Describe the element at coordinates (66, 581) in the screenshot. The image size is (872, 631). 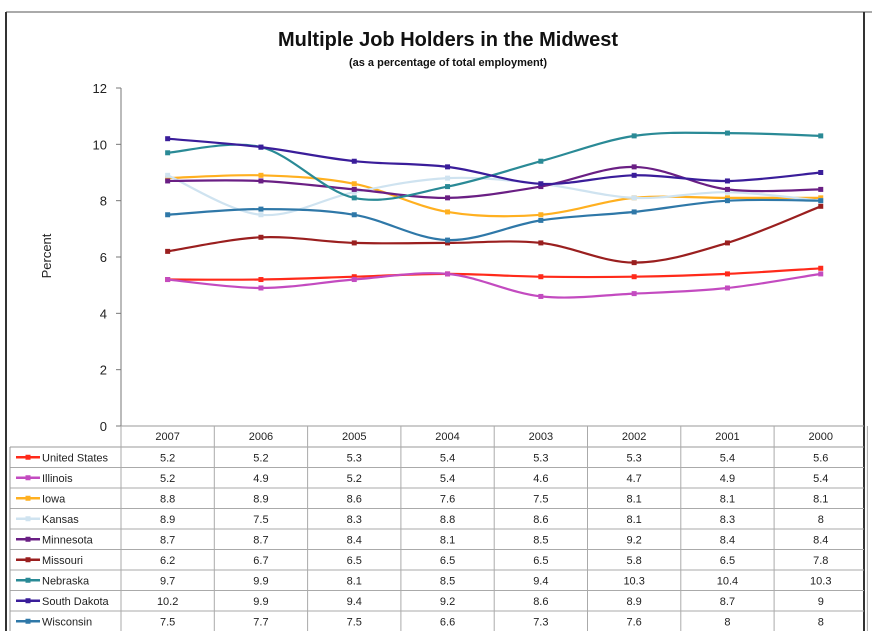
I see `legend-label-nebraska: Nebraska` at that location.